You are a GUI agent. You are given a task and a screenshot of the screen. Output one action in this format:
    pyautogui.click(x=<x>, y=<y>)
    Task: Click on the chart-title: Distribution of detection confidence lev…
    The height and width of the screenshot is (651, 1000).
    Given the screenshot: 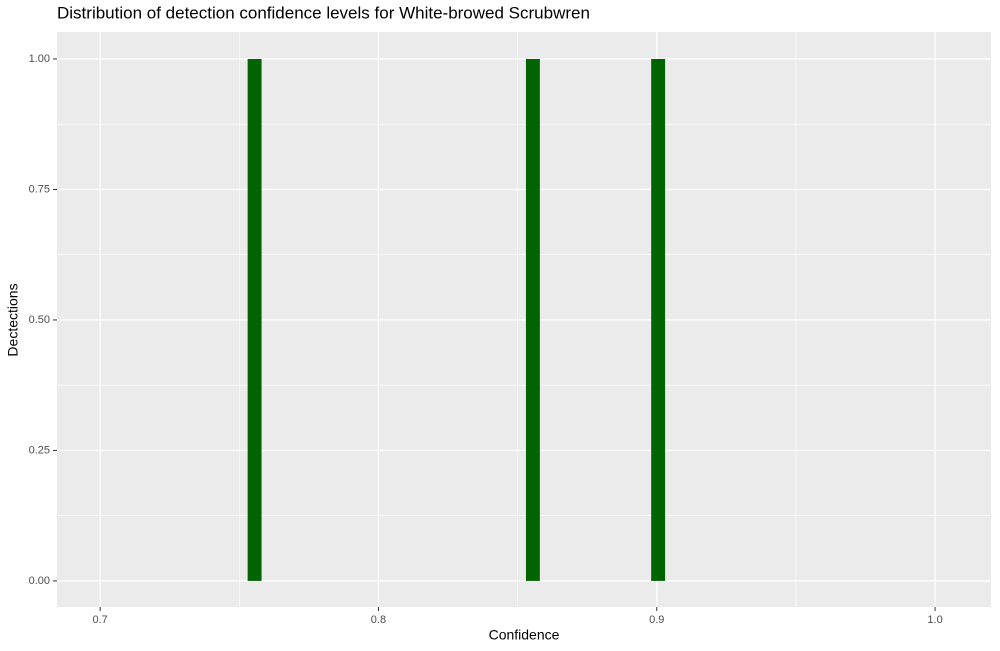 What is the action you would take?
    pyautogui.click(x=323, y=12)
    